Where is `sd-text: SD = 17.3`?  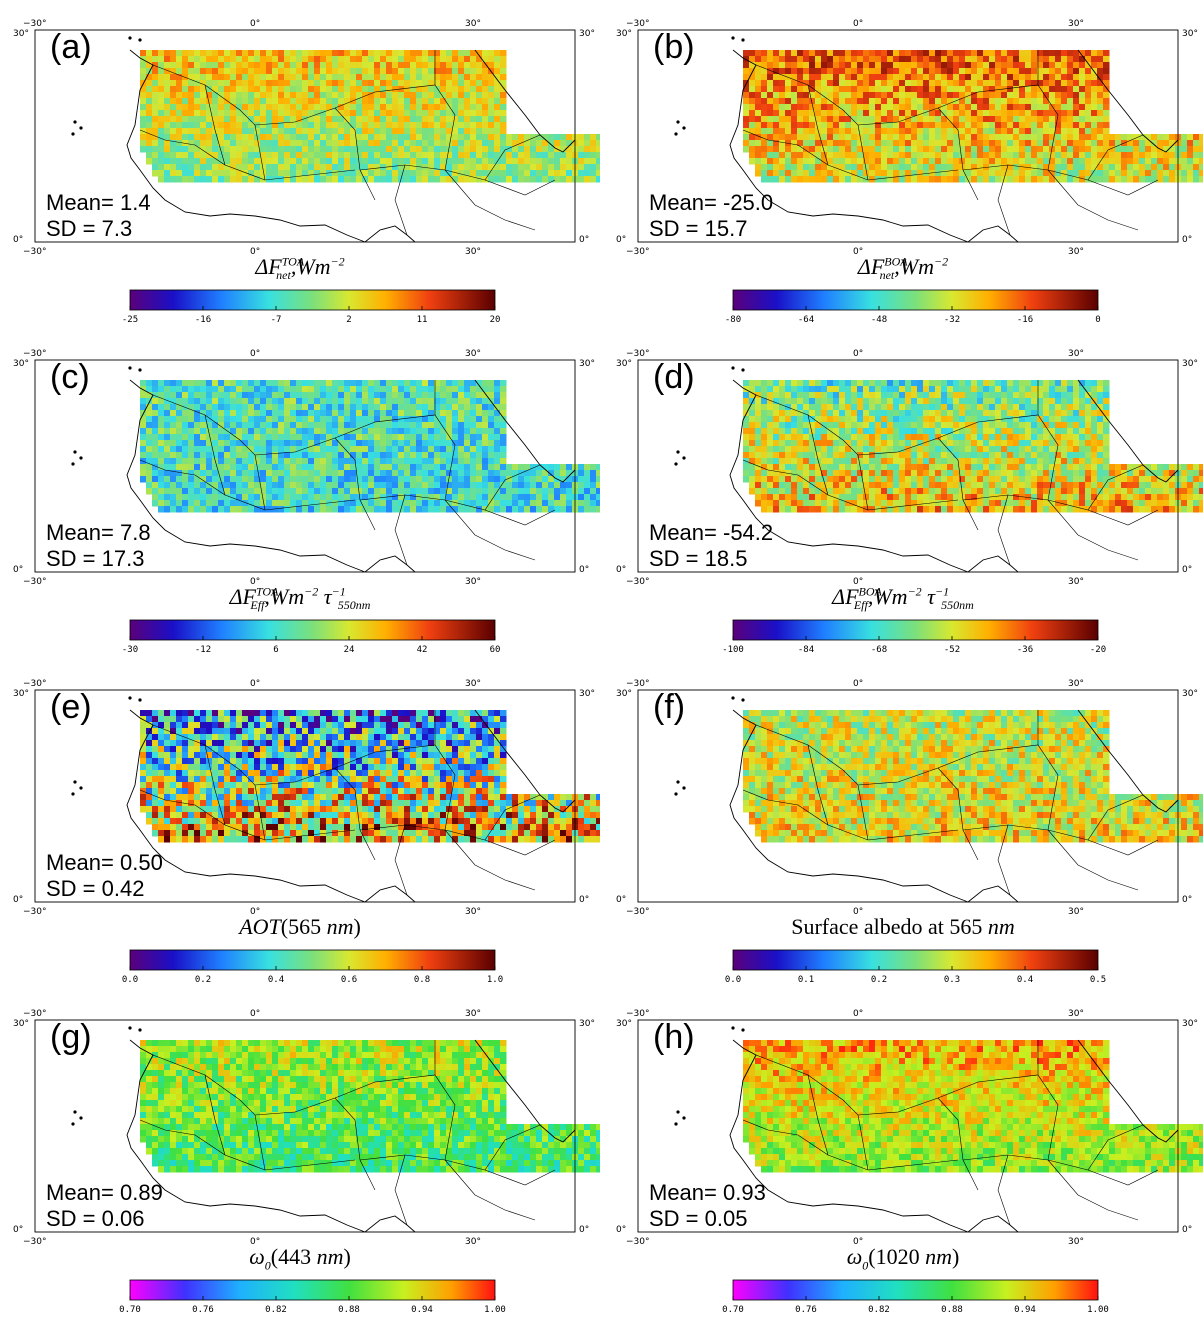
sd-text: SD = 17.3 is located at coordinates (95, 558).